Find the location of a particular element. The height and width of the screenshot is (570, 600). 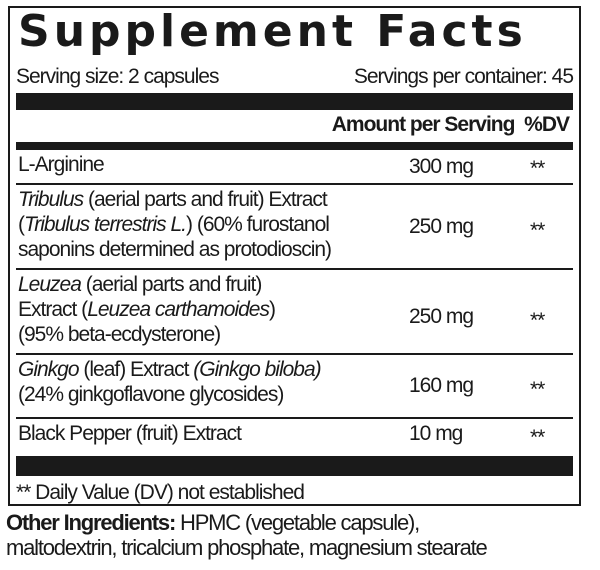

ingredient-amount: 160 mg is located at coordinates (441, 385).